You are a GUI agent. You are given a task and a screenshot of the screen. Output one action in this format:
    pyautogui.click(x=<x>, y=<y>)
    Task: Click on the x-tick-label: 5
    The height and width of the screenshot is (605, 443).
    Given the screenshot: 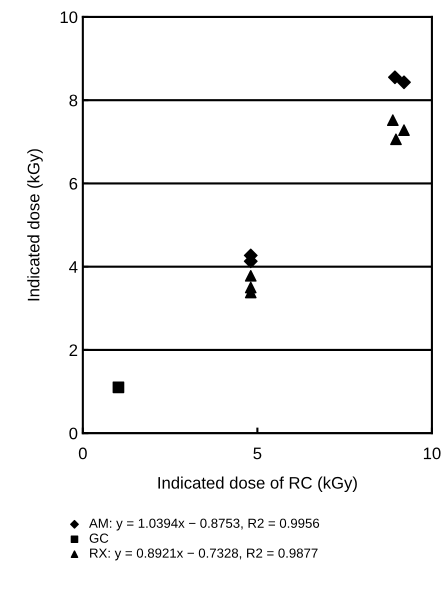 What is the action you would take?
    pyautogui.click(x=257, y=454)
    